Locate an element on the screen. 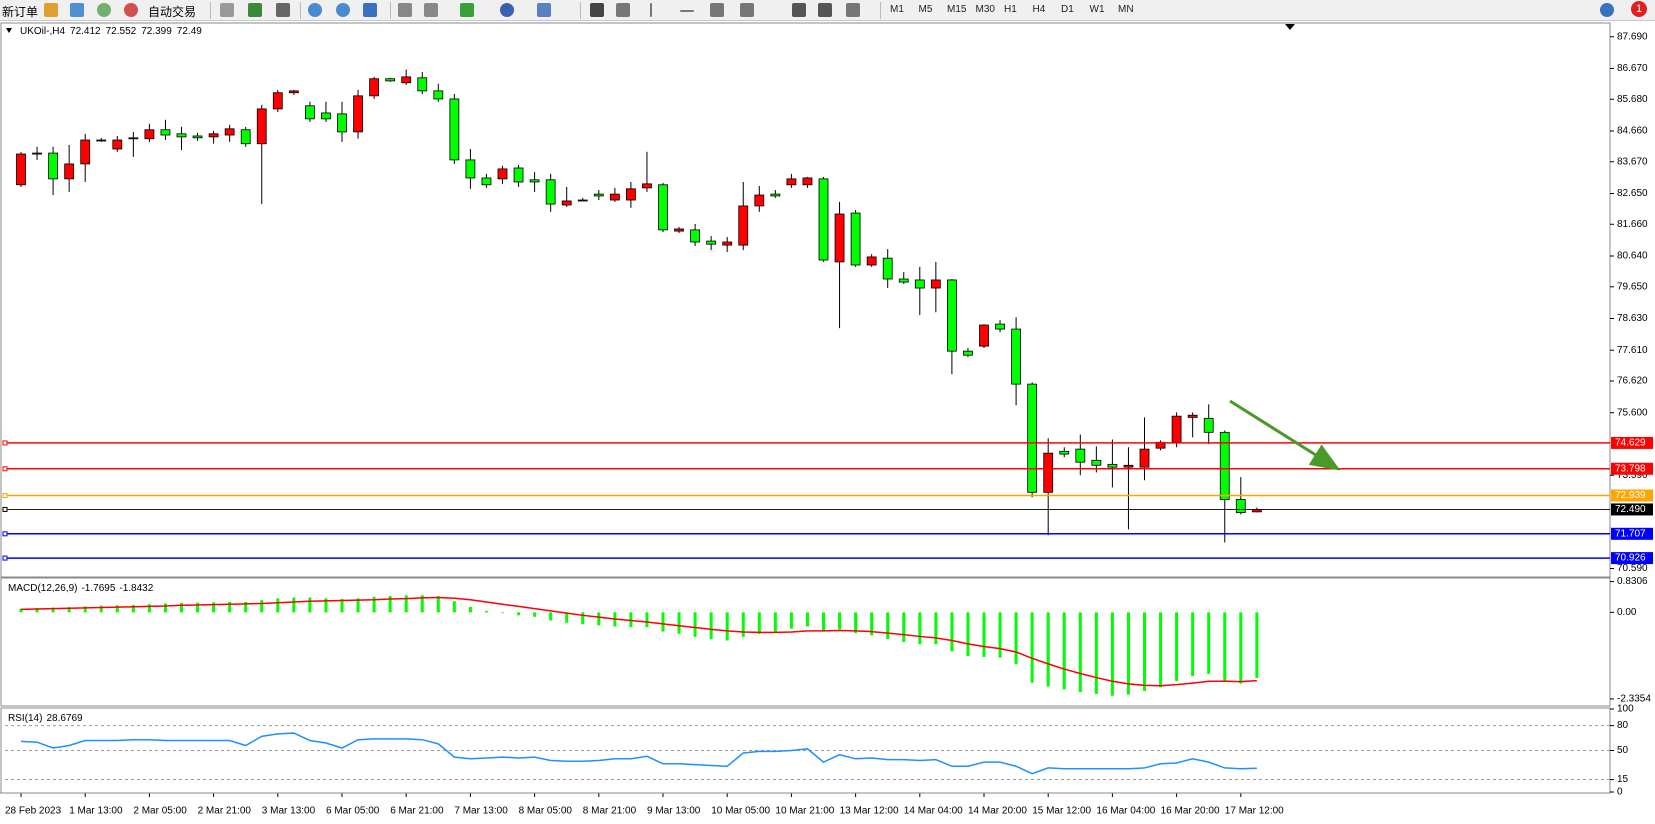 Image resolution: width=1655 pixels, height=824 pixels. x-tick-label: 8 Mar 21:00 is located at coordinates (610, 811).